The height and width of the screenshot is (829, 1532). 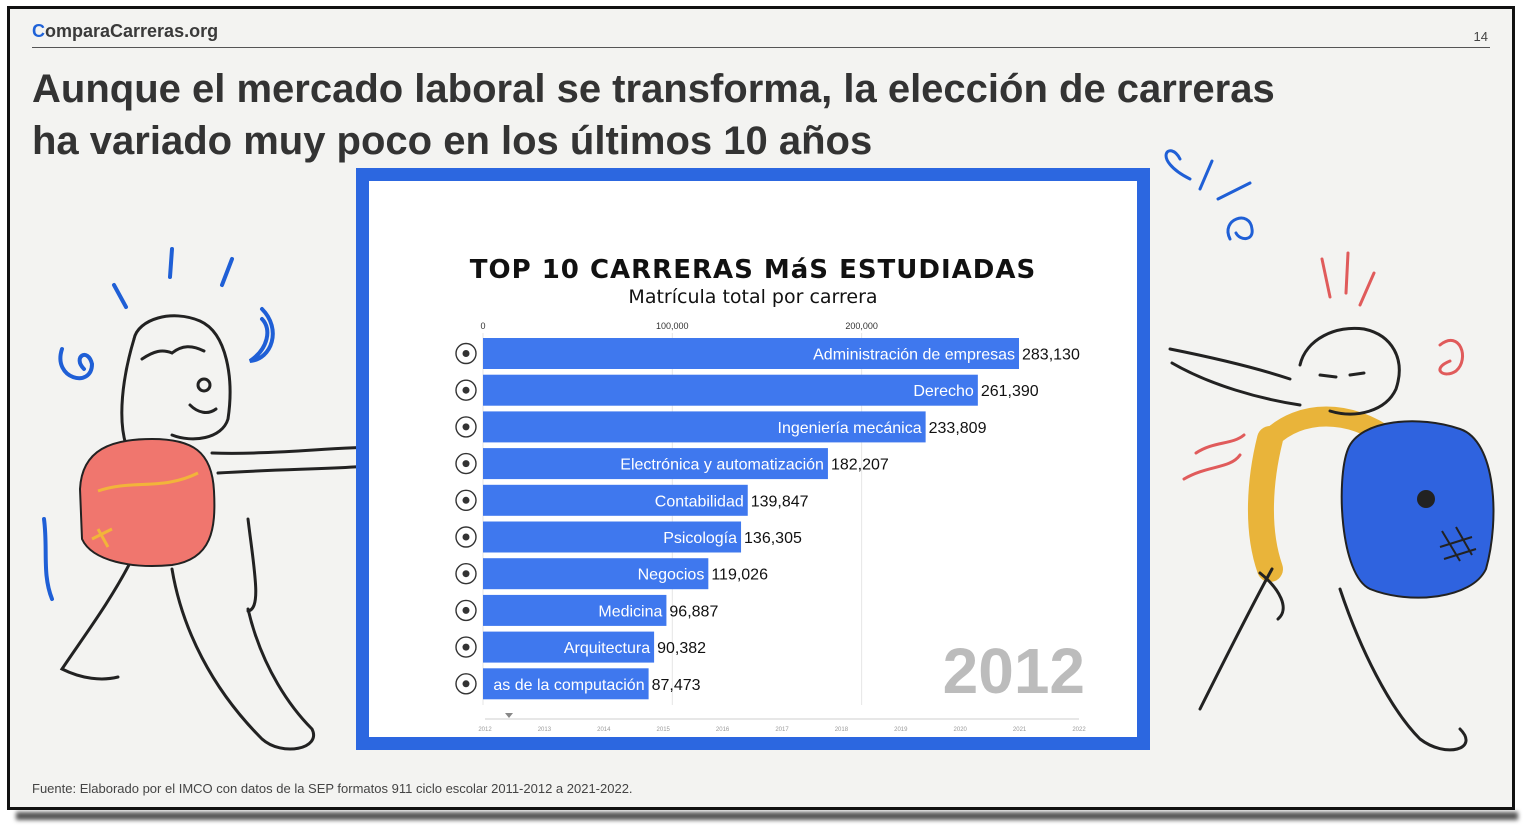 What do you see at coordinates (607, 648) in the screenshot?
I see `bar-category-label: Arquitectura` at bounding box center [607, 648].